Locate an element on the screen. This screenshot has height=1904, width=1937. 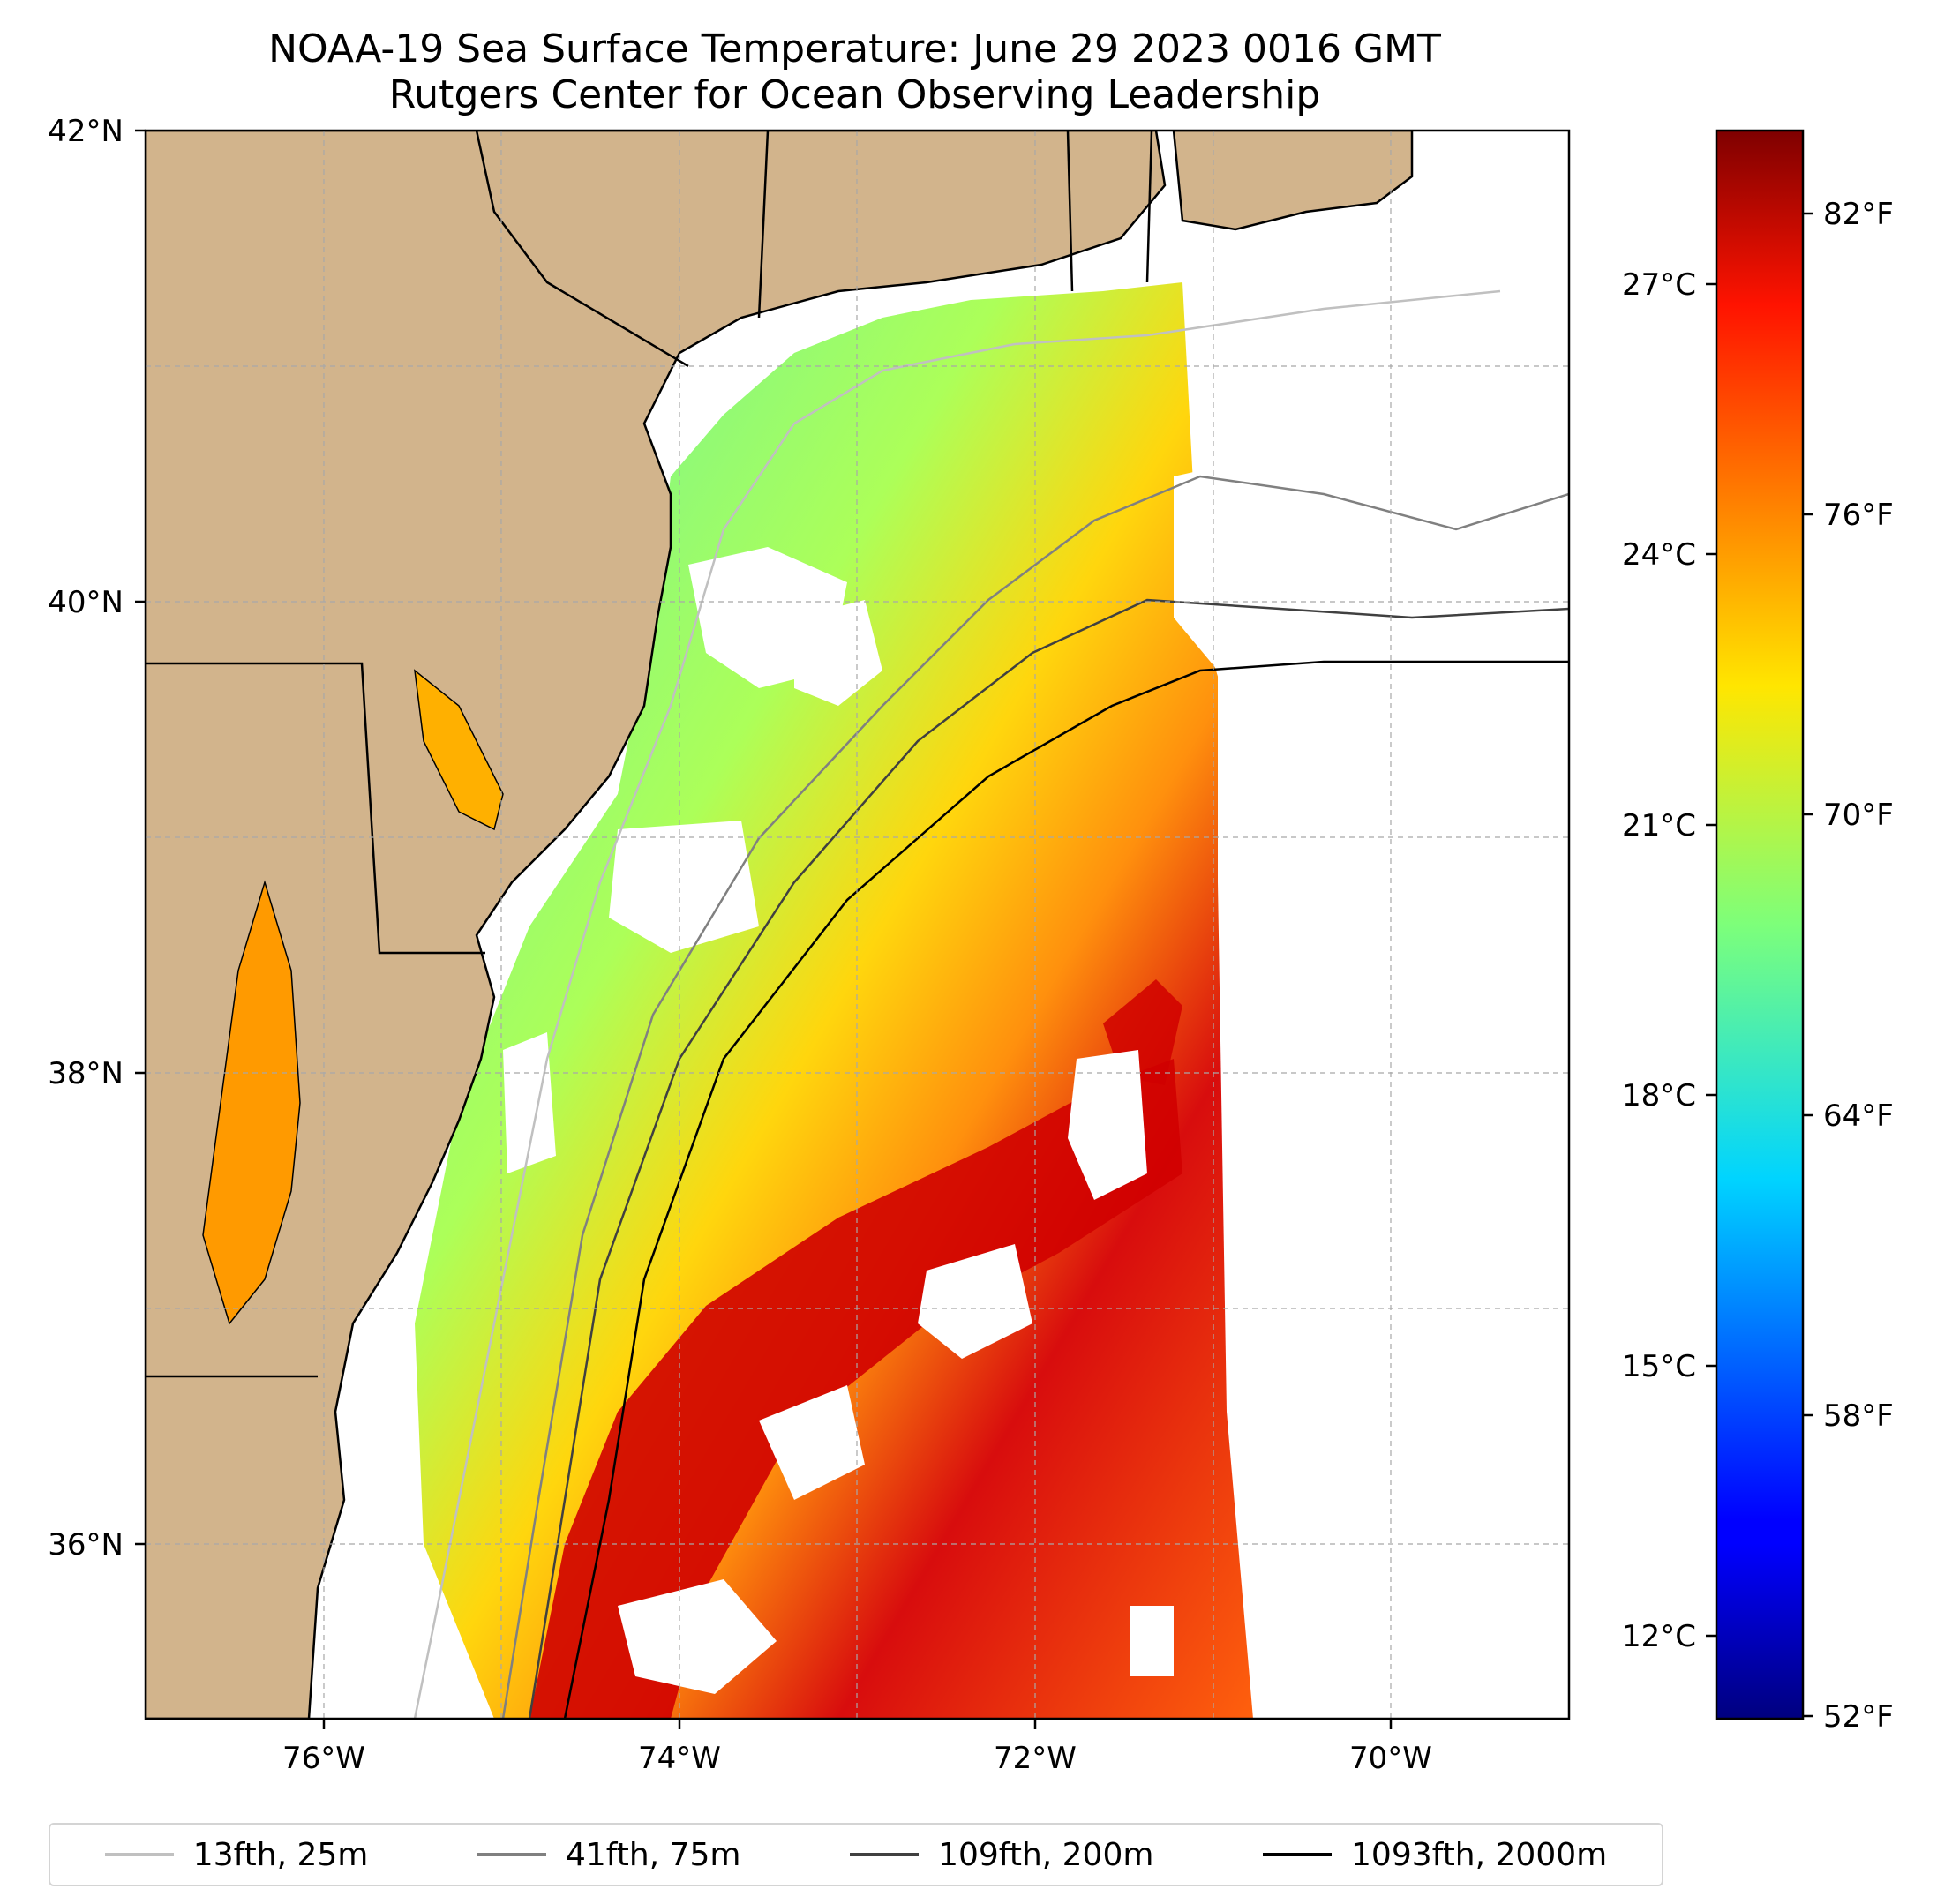
legend-label: 13fth, 25m is located at coordinates (281, 1854).